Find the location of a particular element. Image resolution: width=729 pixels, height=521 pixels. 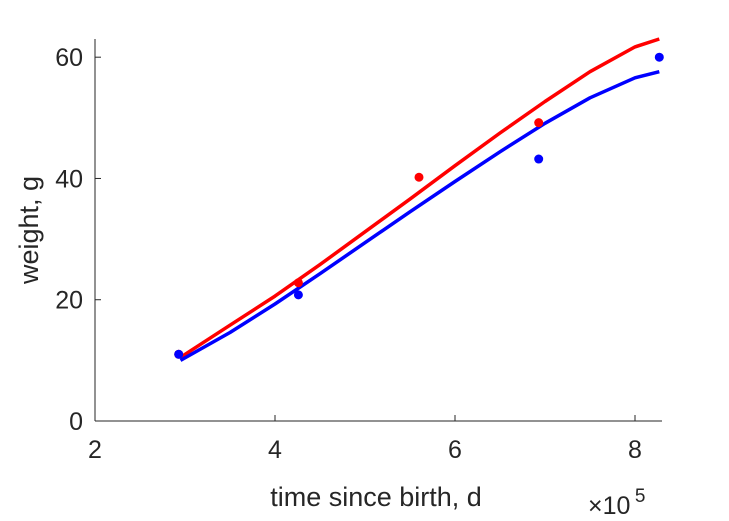

x-tick-label: 4 is located at coordinates (275, 450).